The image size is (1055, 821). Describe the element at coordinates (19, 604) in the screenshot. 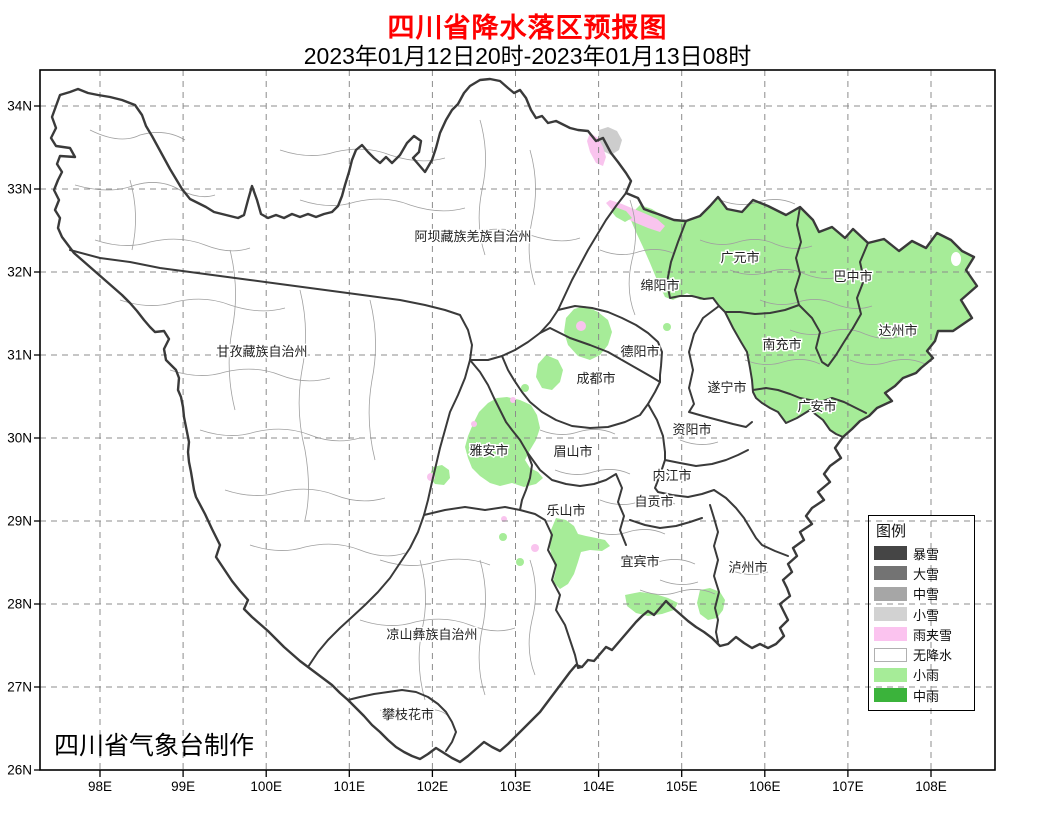

I see `lat-tick-label: 28N` at that location.